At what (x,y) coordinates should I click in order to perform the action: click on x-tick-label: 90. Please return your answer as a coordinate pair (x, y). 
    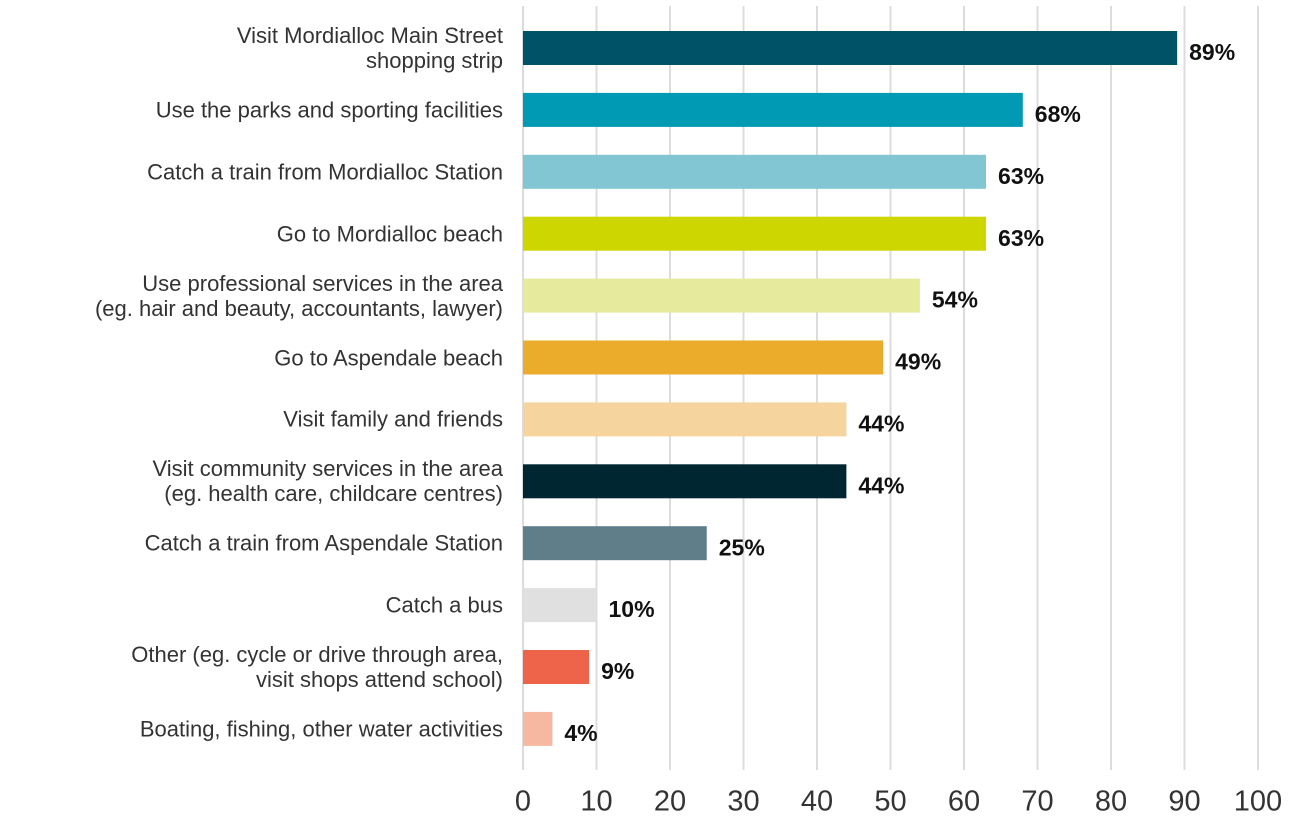
    Looking at the image, I should click on (1184, 802).